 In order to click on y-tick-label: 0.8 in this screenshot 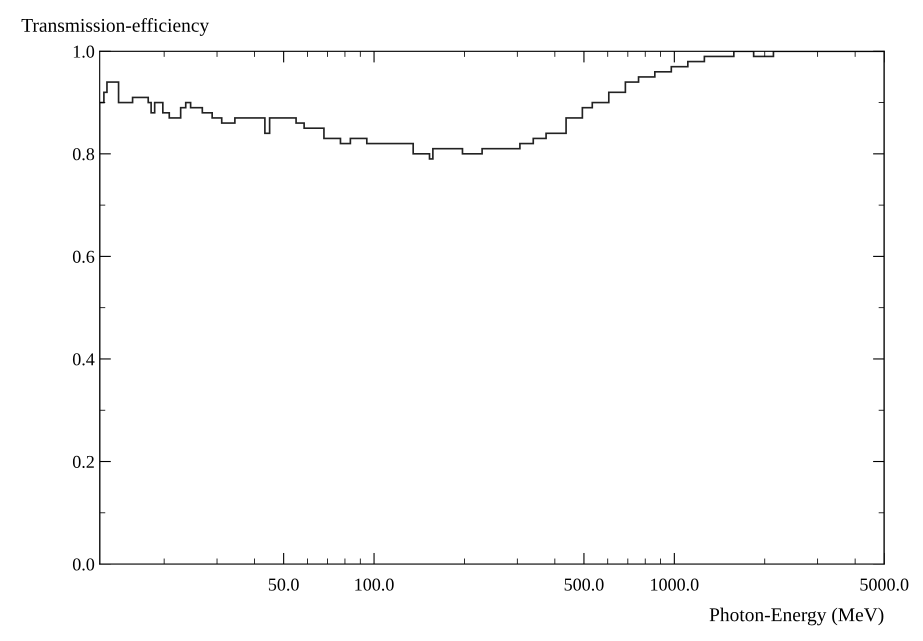, I will do `click(83, 154)`.